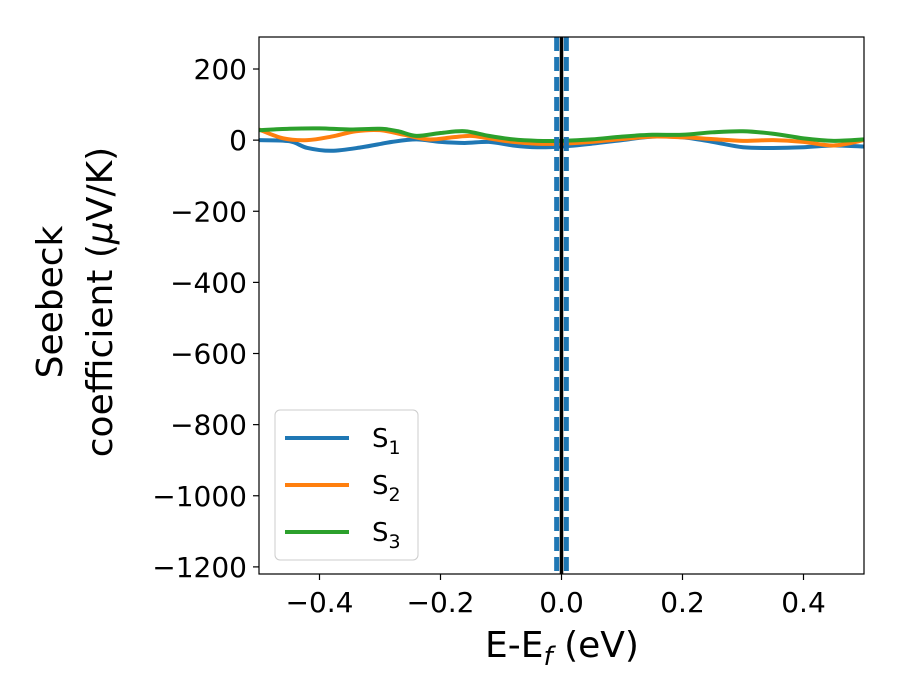  Describe the element at coordinates (561, 602) in the screenshot. I see `x-tick-label: 0.0` at that location.